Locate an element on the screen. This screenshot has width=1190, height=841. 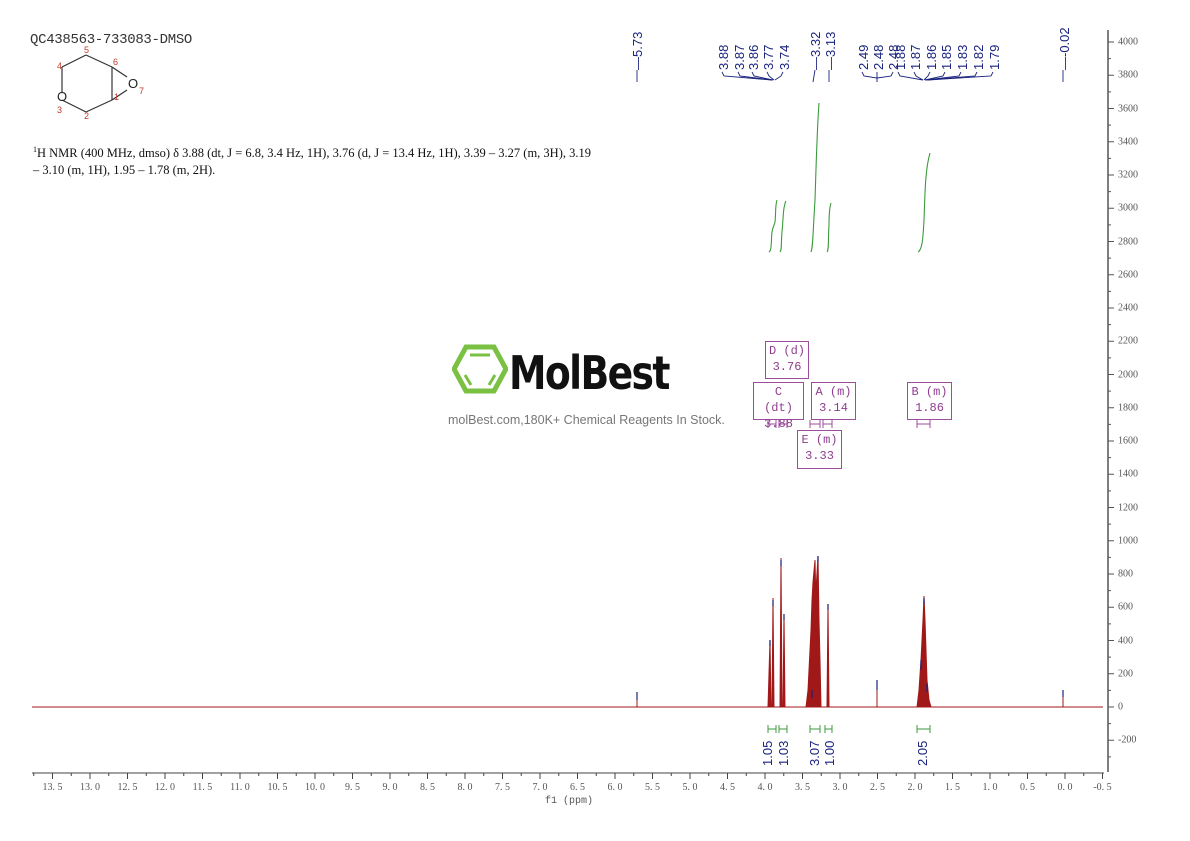
x-tick-label: 13. 0 is located at coordinates (90, 787).